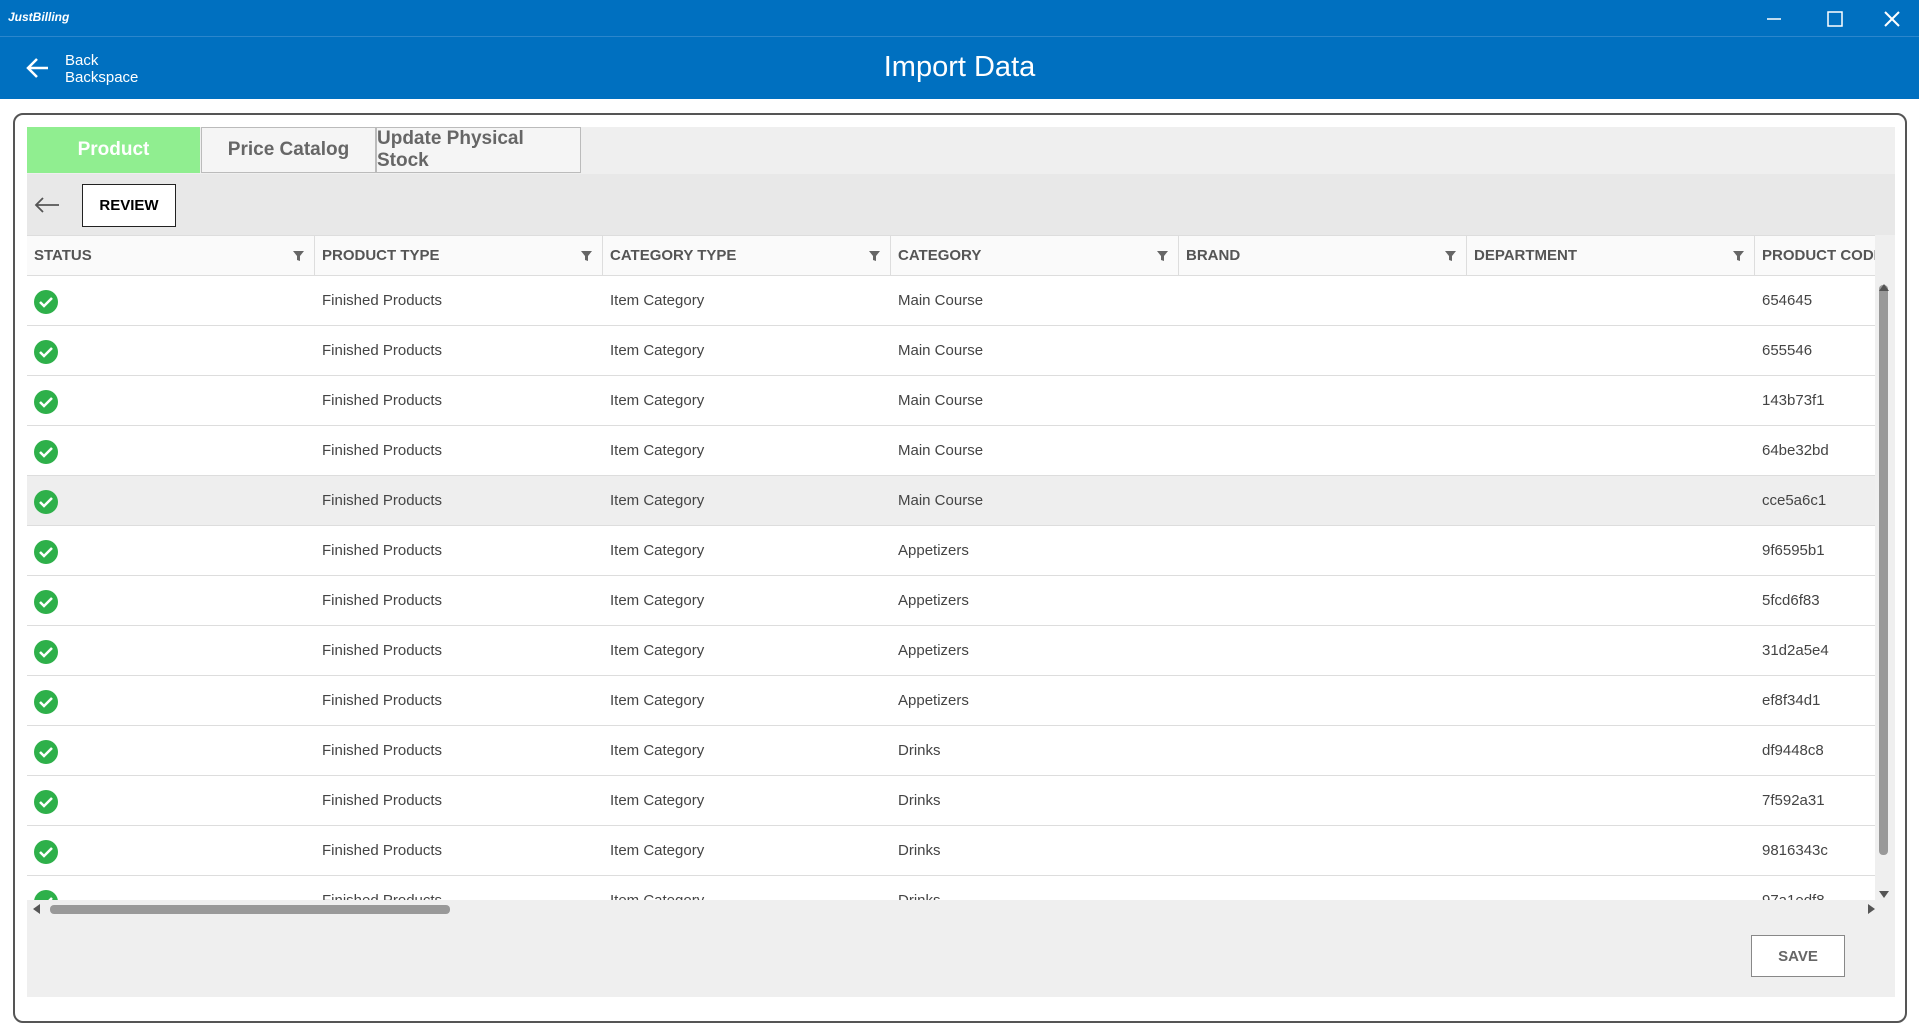 The height and width of the screenshot is (1023, 1919). What do you see at coordinates (1815, 301) in the screenshot?
I see `table-cell: 654645` at bounding box center [1815, 301].